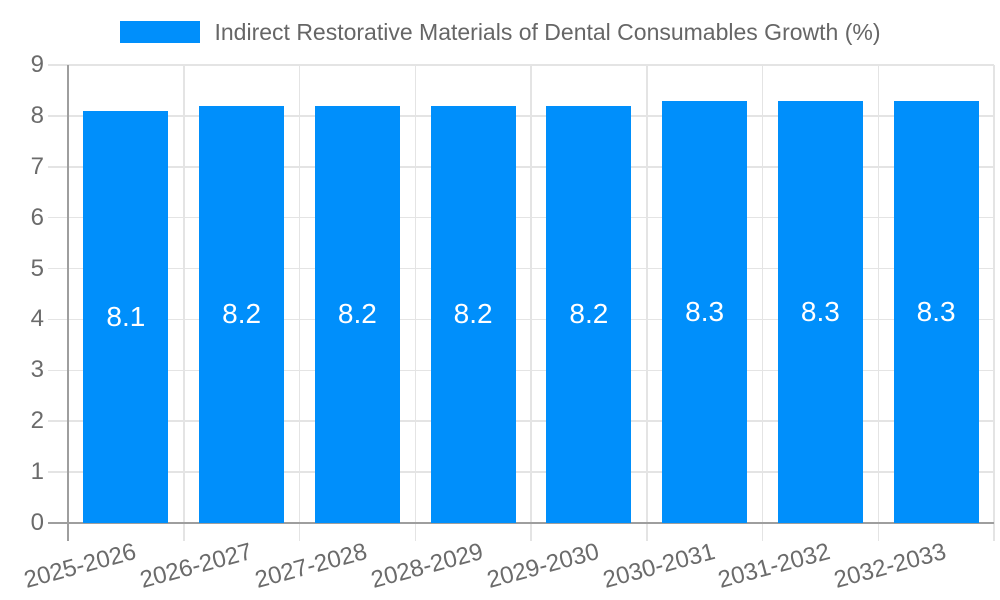  What do you see at coordinates (37, 472) in the screenshot?
I see `y-axis-tick-label: 1` at bounding box center [37, 472].